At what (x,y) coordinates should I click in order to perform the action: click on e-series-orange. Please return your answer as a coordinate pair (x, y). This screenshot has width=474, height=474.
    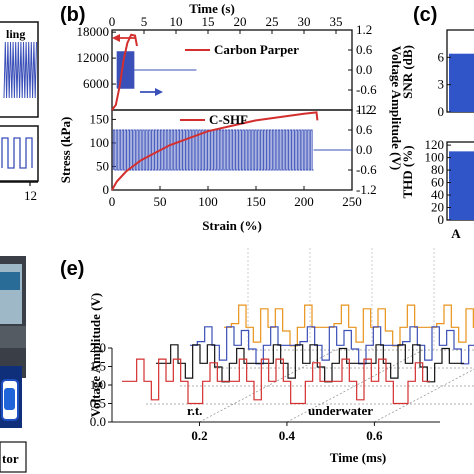
    Looking at the image, I should click on (349, 325).